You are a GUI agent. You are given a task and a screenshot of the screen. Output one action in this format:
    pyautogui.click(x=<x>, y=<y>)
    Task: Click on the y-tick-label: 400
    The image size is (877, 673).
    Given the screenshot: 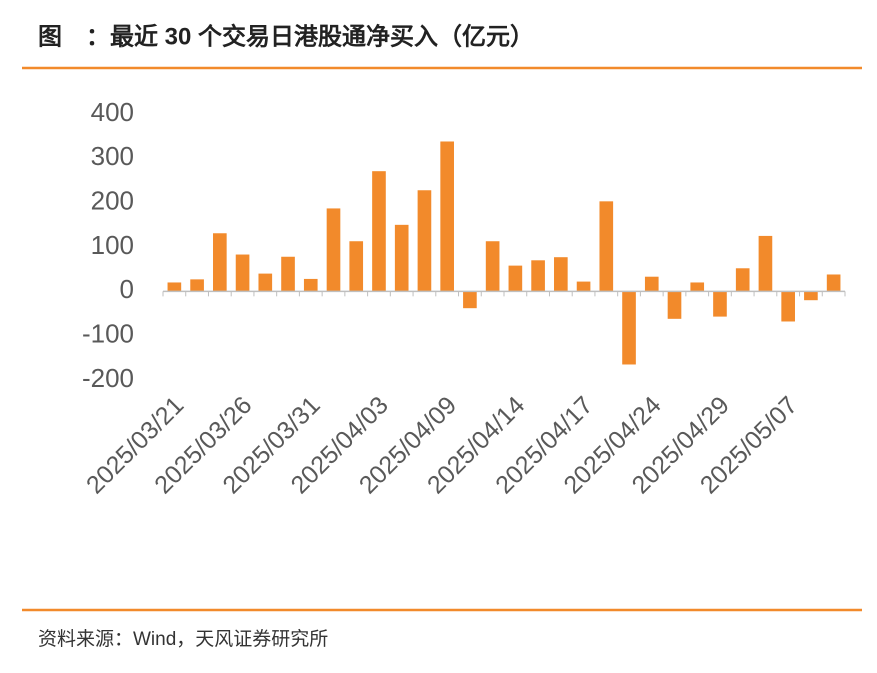 What is the action you would take?
    pyautogui.click(x=112, y=112)
    